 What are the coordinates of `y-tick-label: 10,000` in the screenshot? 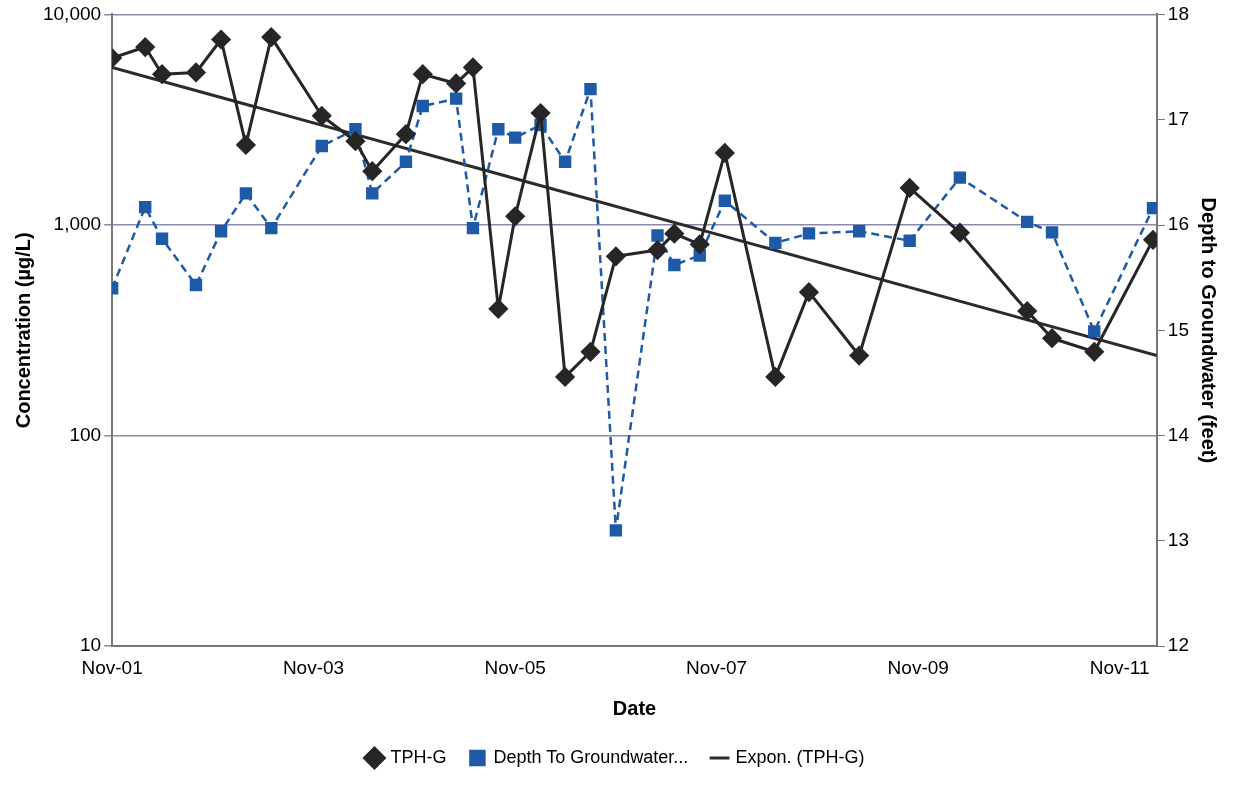 It's located at (72, 13).